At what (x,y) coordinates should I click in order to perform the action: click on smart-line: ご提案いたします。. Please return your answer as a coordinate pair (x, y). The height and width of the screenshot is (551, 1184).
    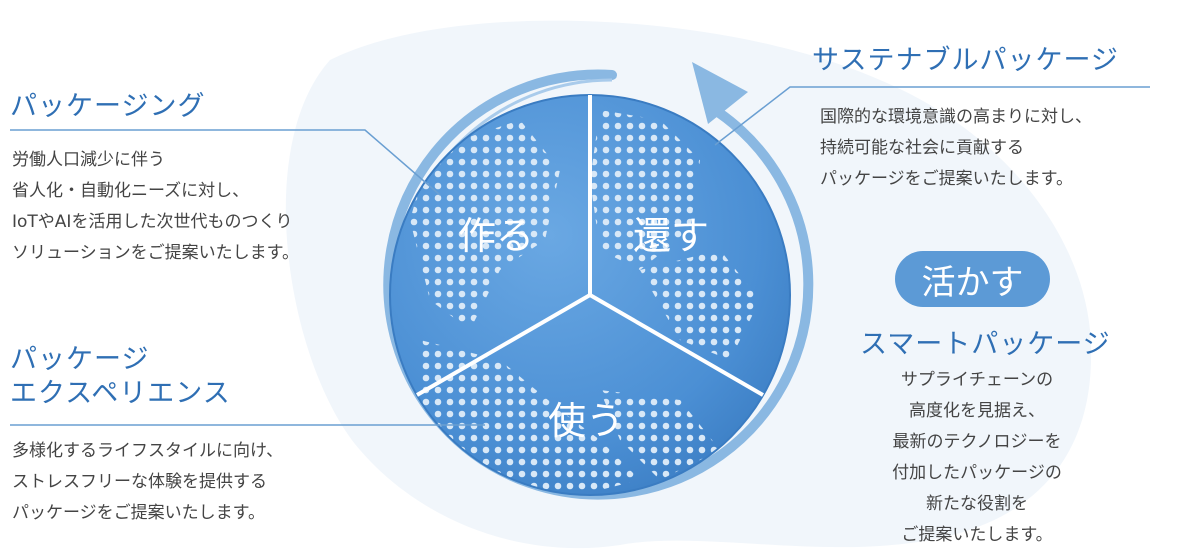
    Looking at the image, I should click on (977, 535).